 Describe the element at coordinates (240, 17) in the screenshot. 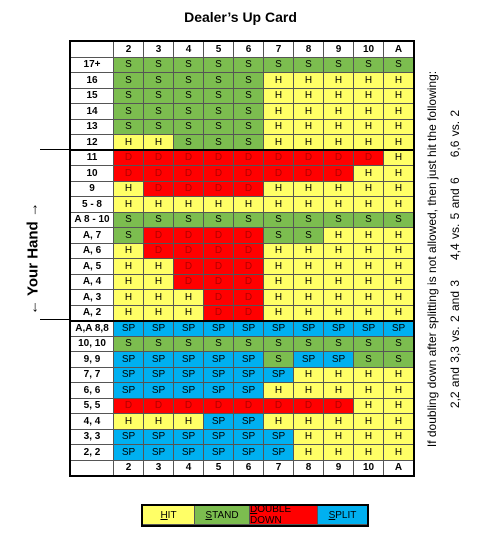

I see `title: Dealer’s Up Card` at that location.